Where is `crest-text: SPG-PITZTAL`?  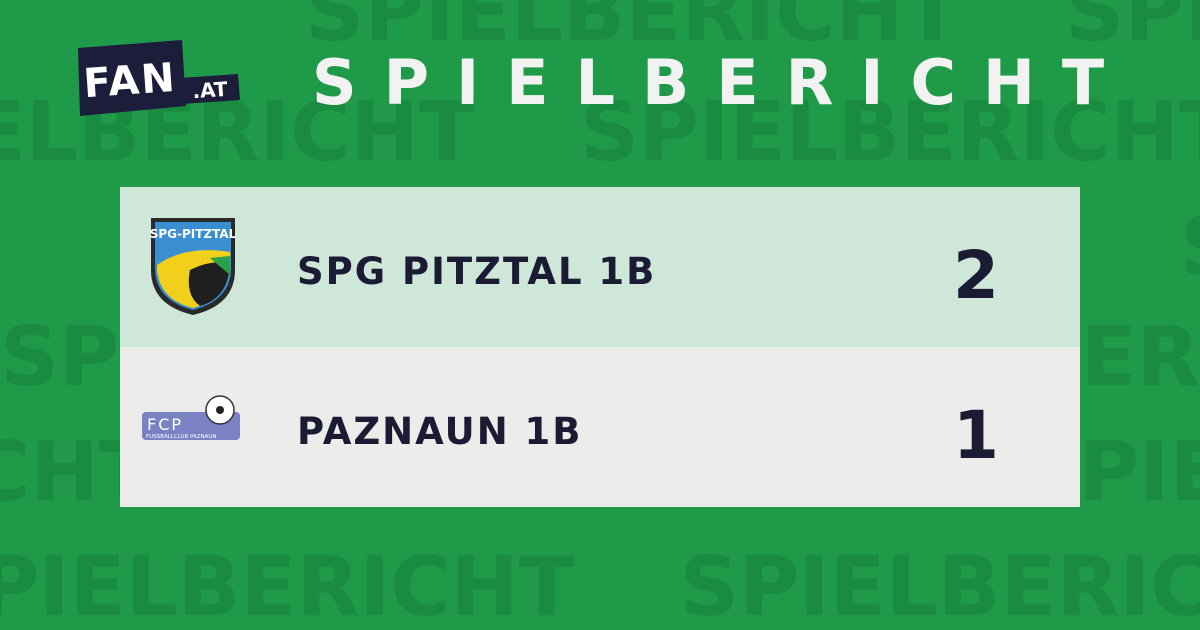 crest-text: SPG-PITZTAL is located at coordinates (193, 234).